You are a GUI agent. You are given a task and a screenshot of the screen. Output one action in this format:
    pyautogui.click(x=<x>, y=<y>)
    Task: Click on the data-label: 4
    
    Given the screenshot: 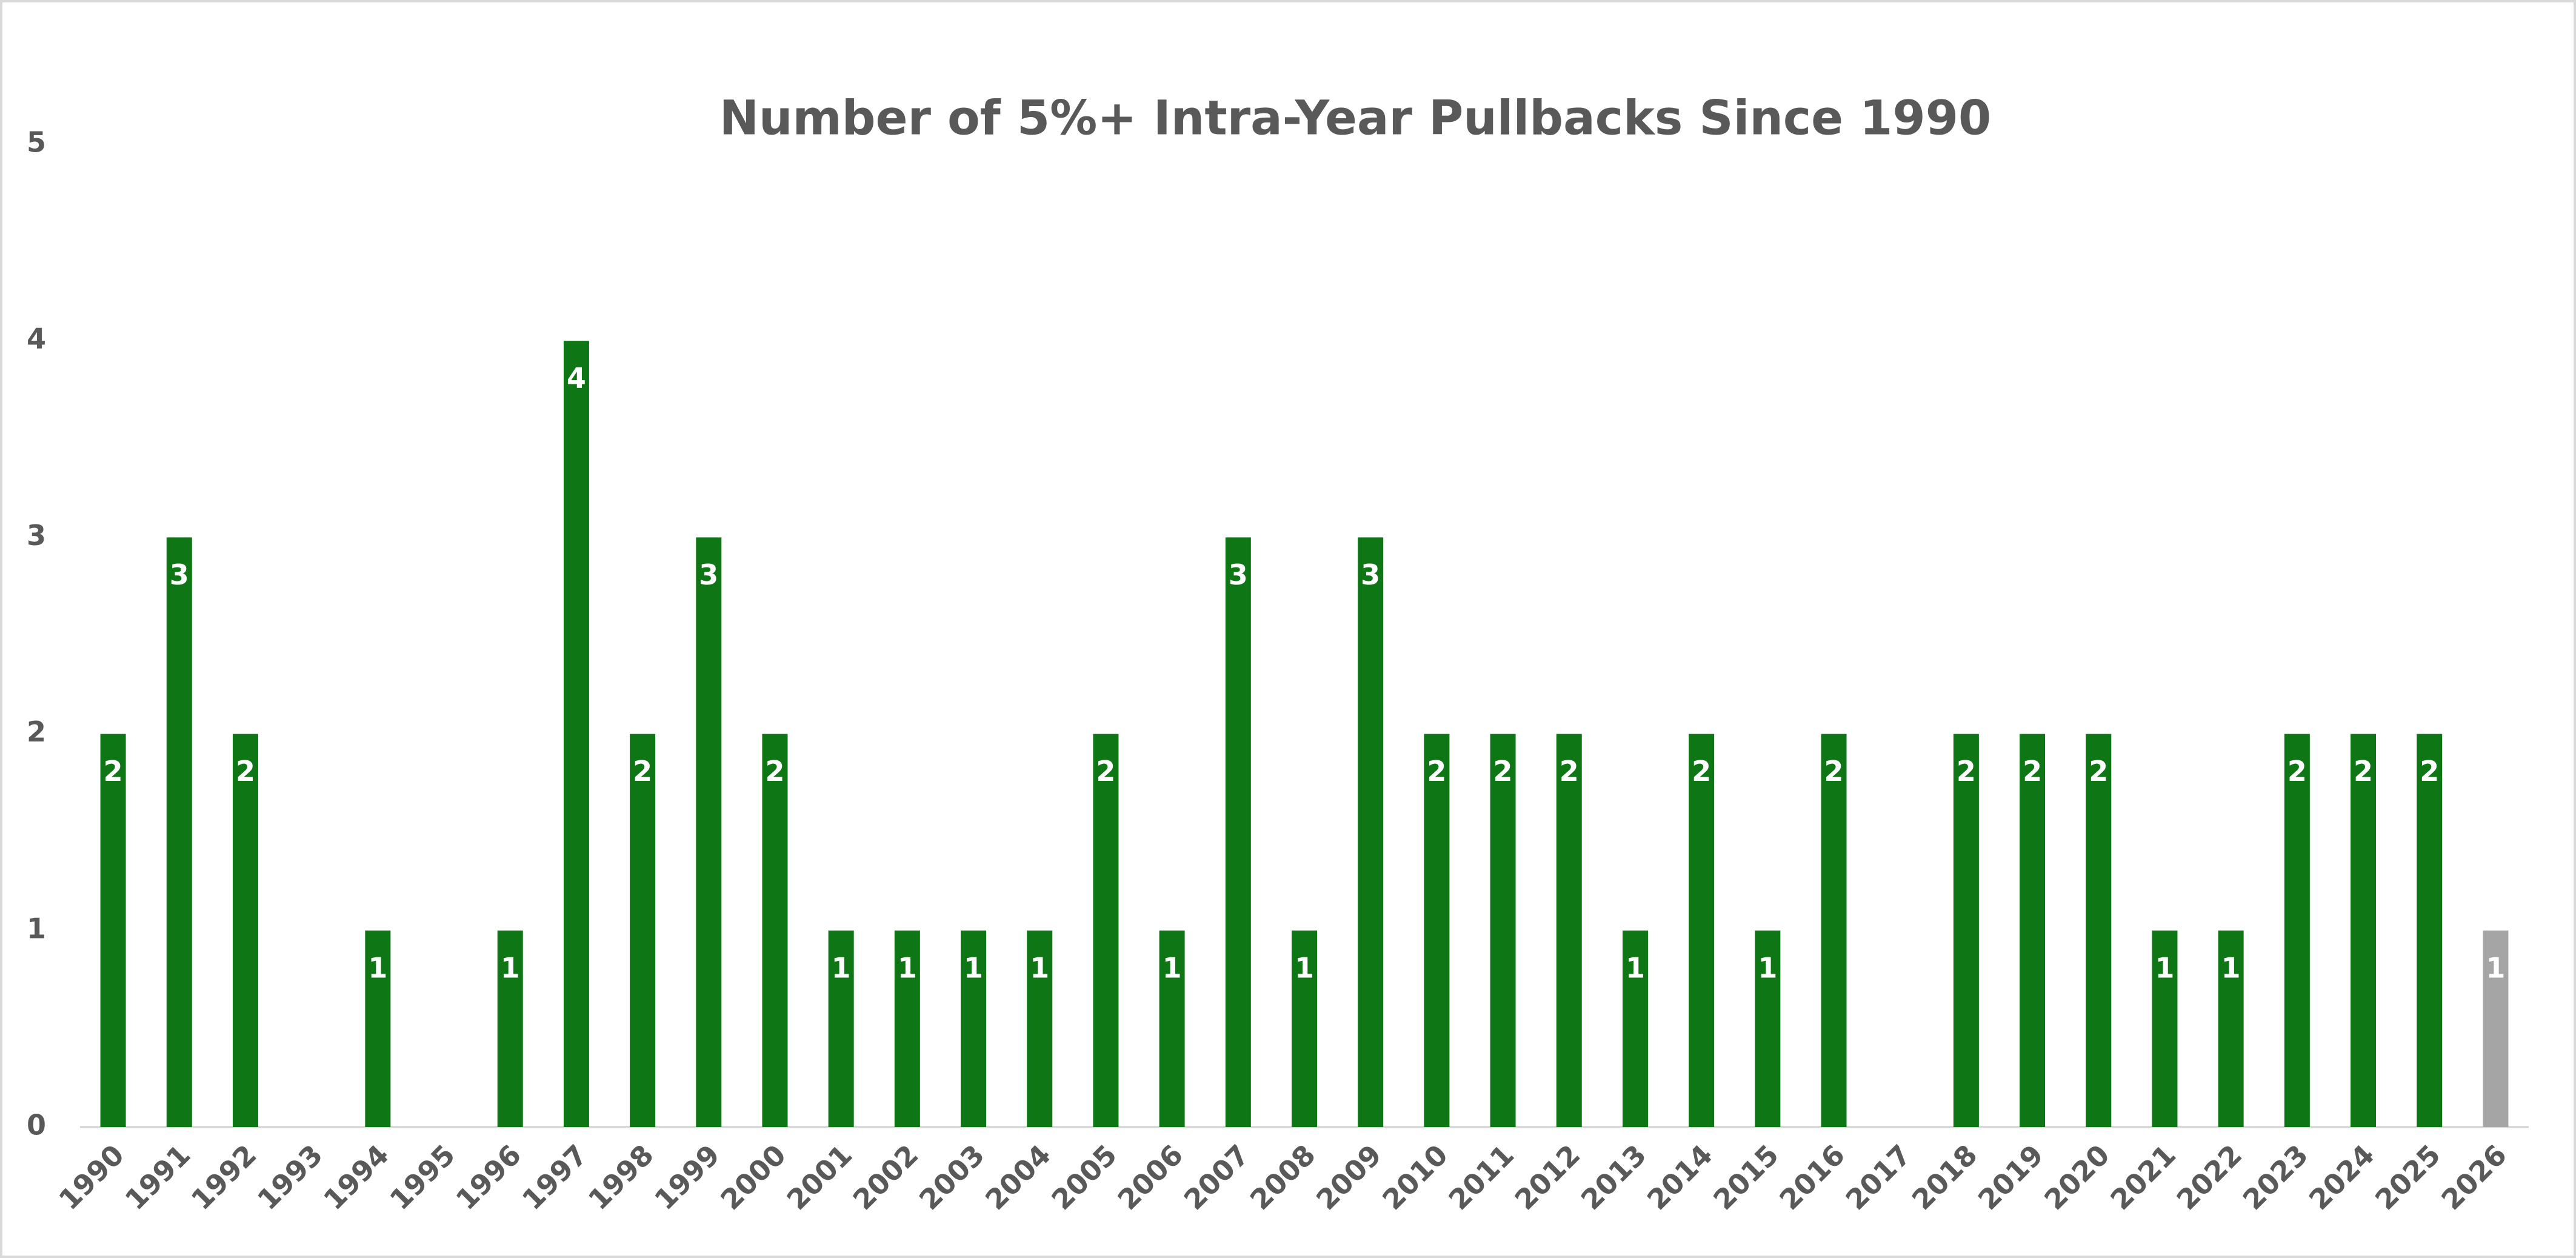 What is the action you would take?
    pyautogui.click(x=576, y=378)
    